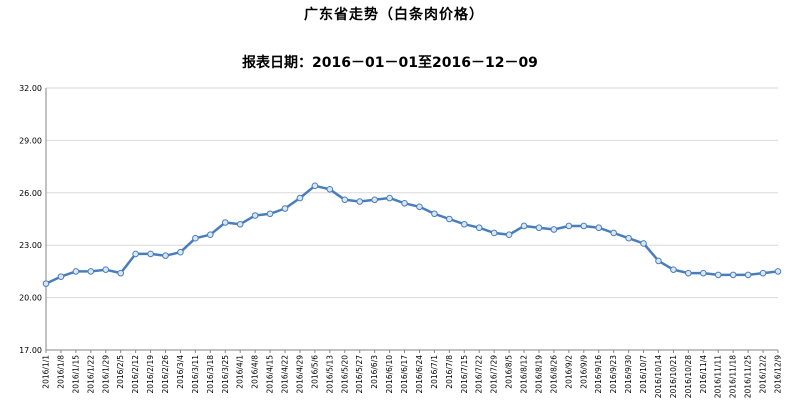 The width and height of the screenshot is (789, 419). Describe the element at coordinates (30, 193) in the screenshot. I see `y-tick-label: 26.00` at that location.